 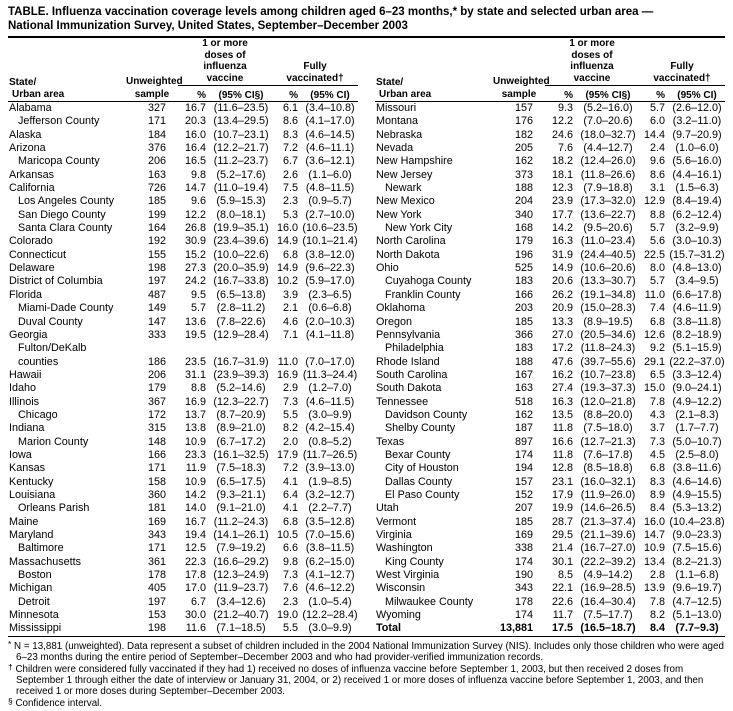 I want to click on cell-state-name: Philadelphia, so click(x=414, y=348).